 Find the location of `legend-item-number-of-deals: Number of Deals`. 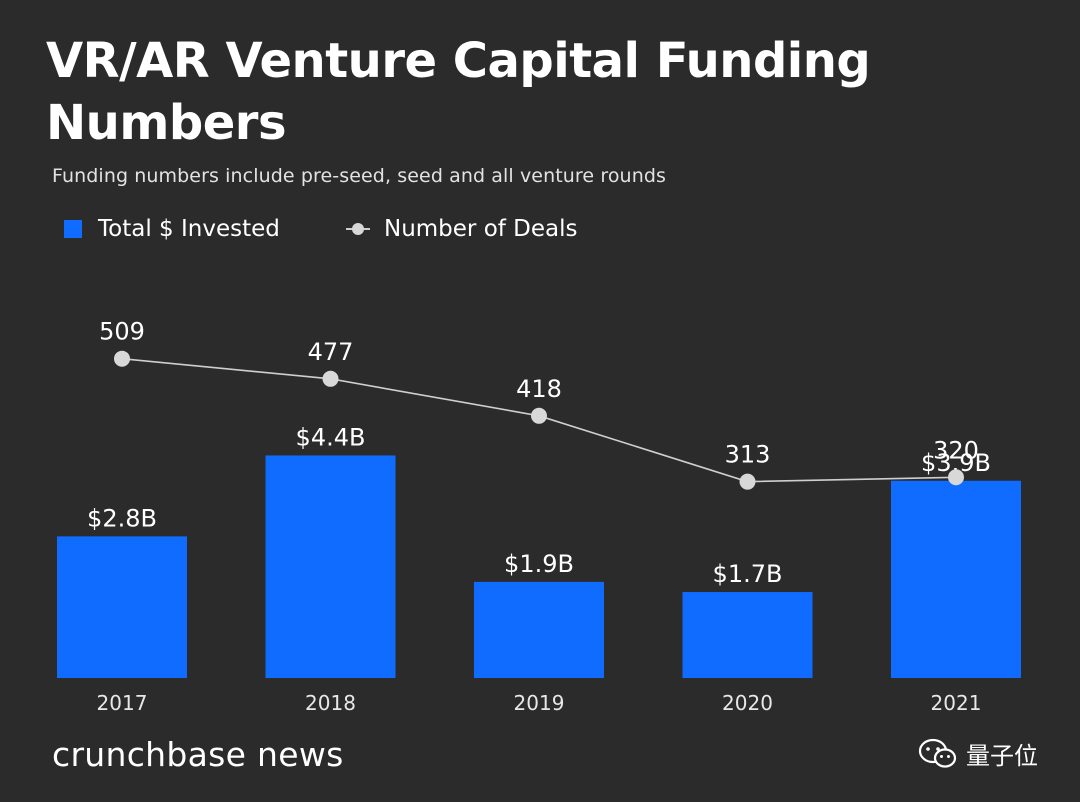

legend-item-number-of-deals: Number of Deals is located at coordinates (462, 229).